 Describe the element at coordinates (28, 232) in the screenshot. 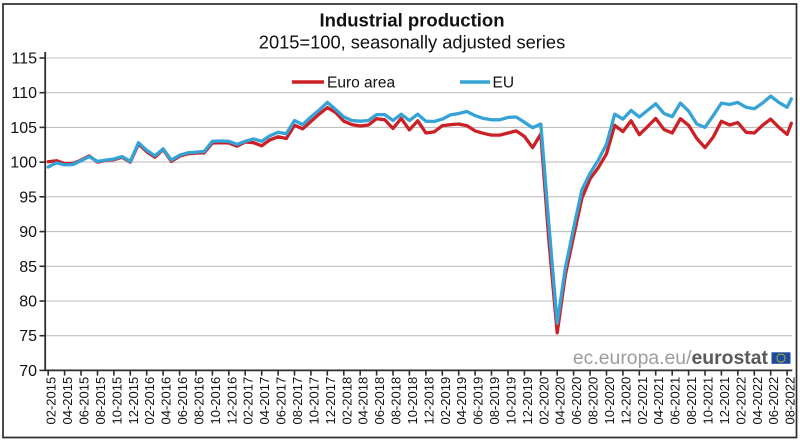

I see `svg-text: 90` at that location.